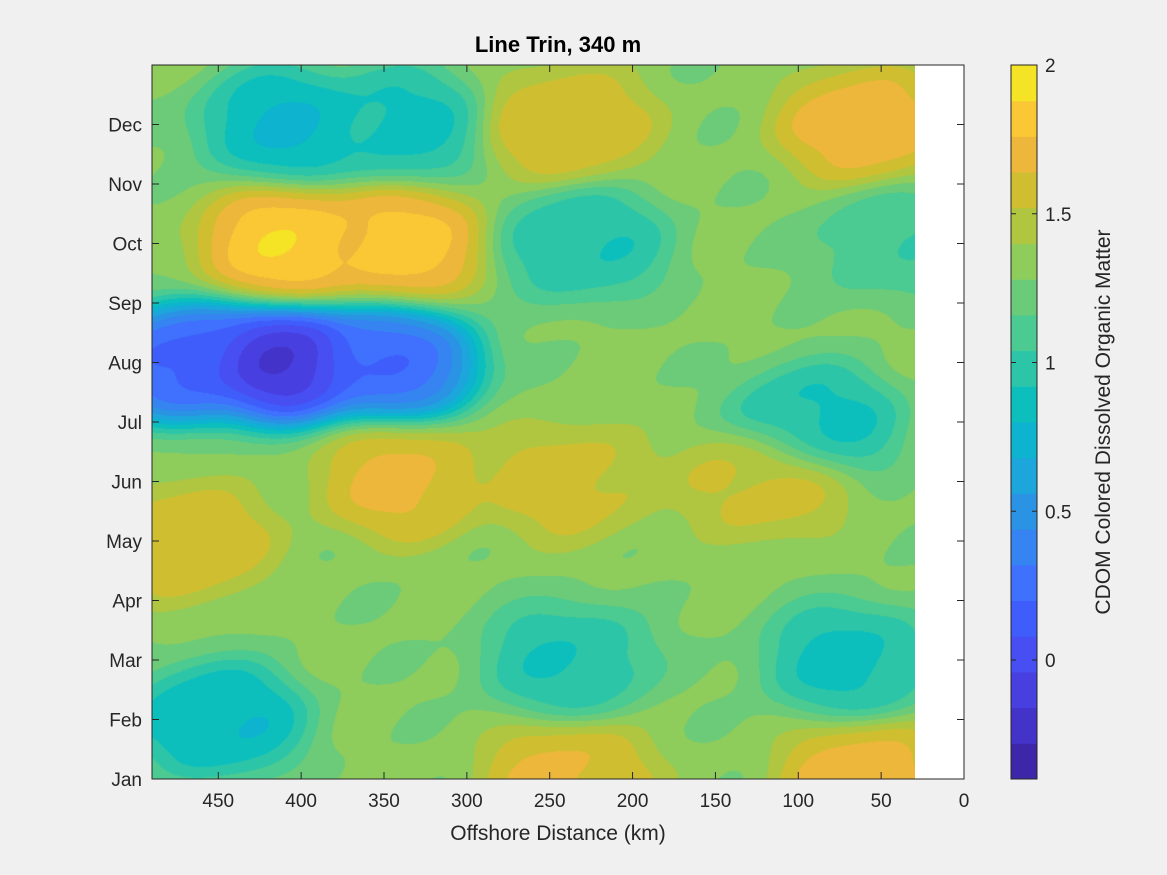  I want to click on x-tick-label: 450, so click(218, 801).